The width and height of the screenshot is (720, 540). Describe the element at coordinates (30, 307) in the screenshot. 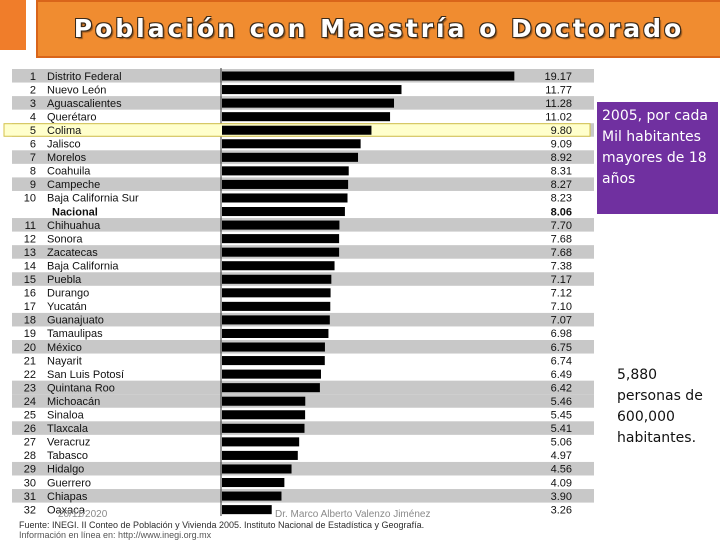

I see `rank-label: 17` at that location.